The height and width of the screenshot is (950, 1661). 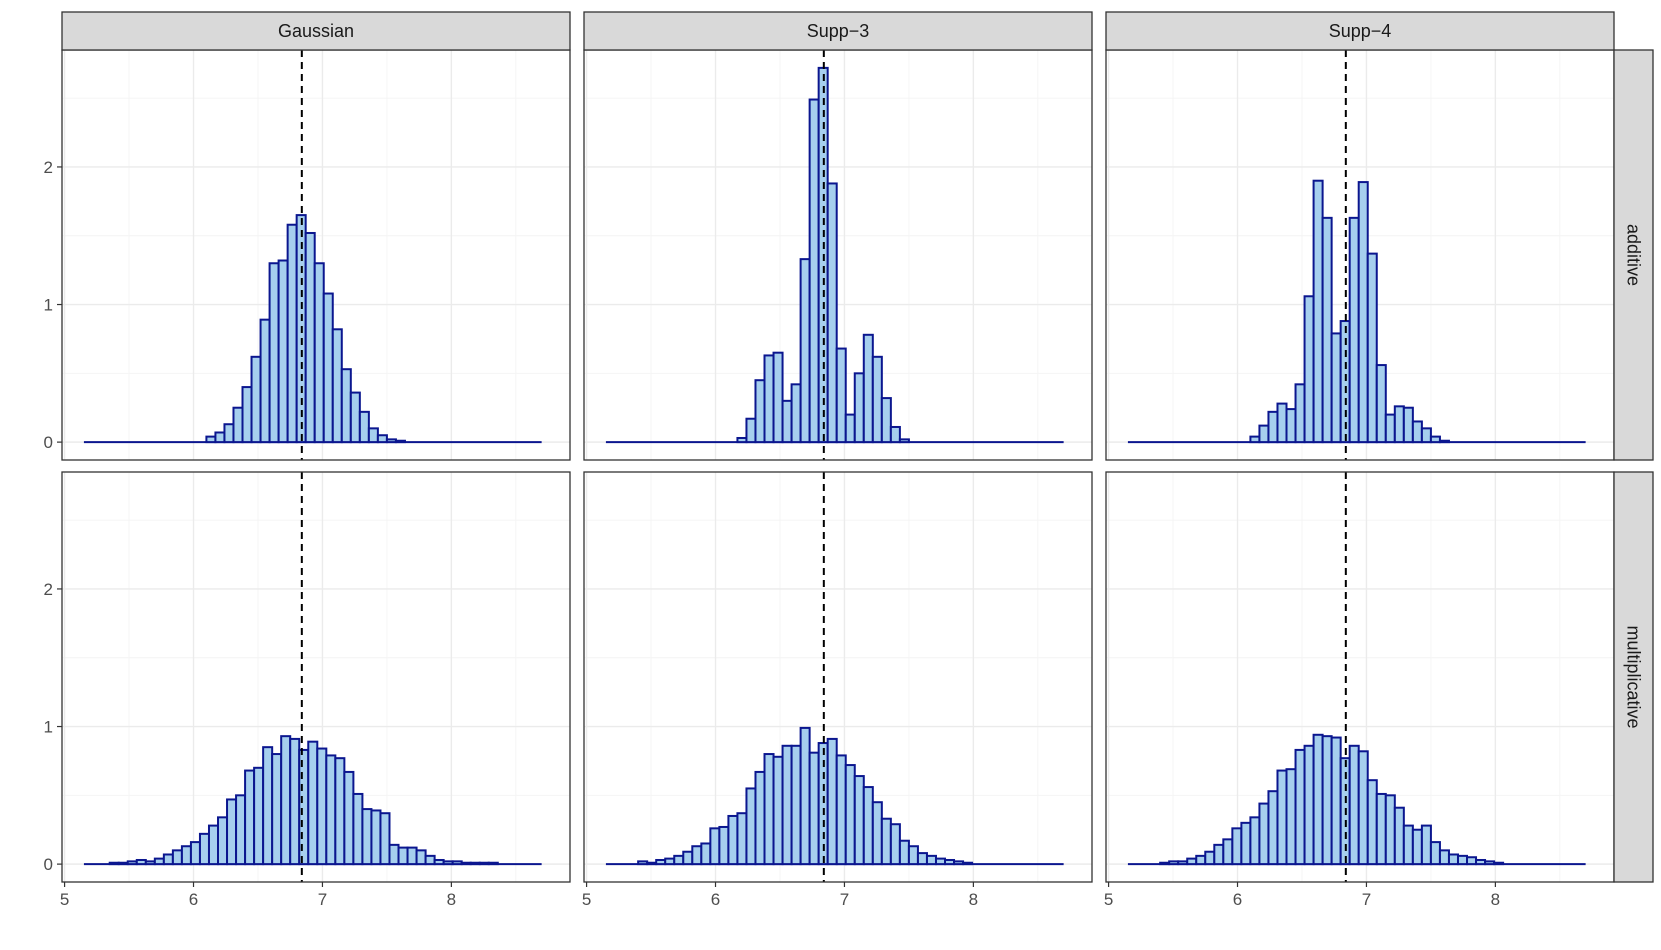 What do you see at coordinates (48, 442) in the screenshot?
I see `y-tick-label: 0` at bounding box center [48, 442].